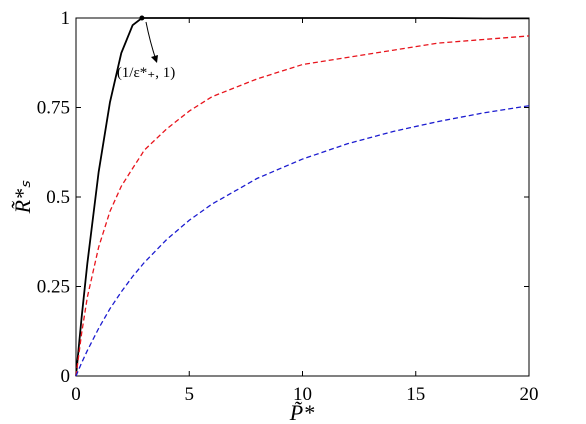 This screenshot has height=424, width=586. I want to click on y-axis-label: R̃*ₛ, so click(22, 197).